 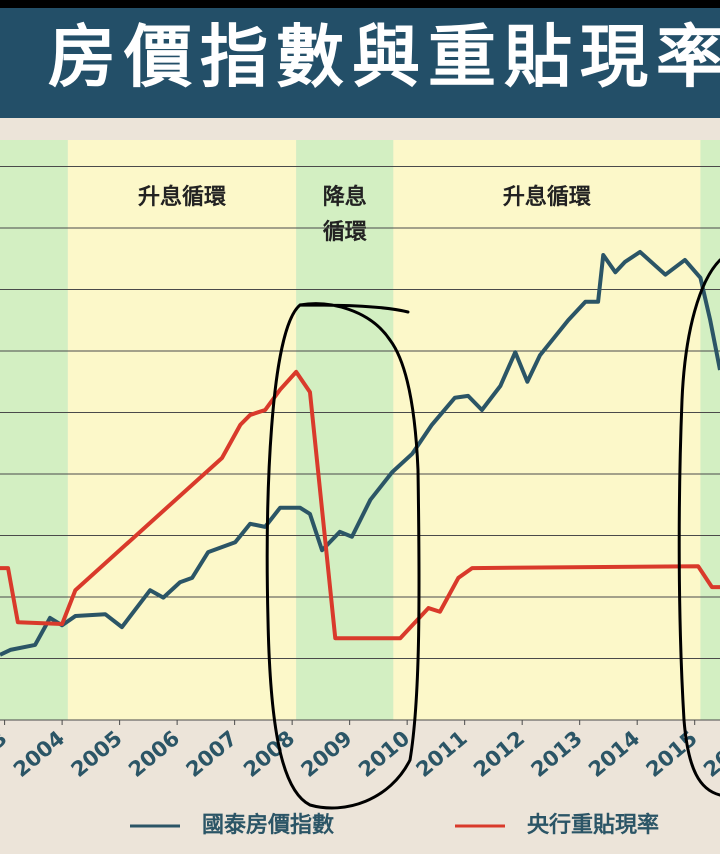 What do you see at coordinates (345, 232) in the screenshot?
I see `band-label: 循環` at bounding box center [345, 232].